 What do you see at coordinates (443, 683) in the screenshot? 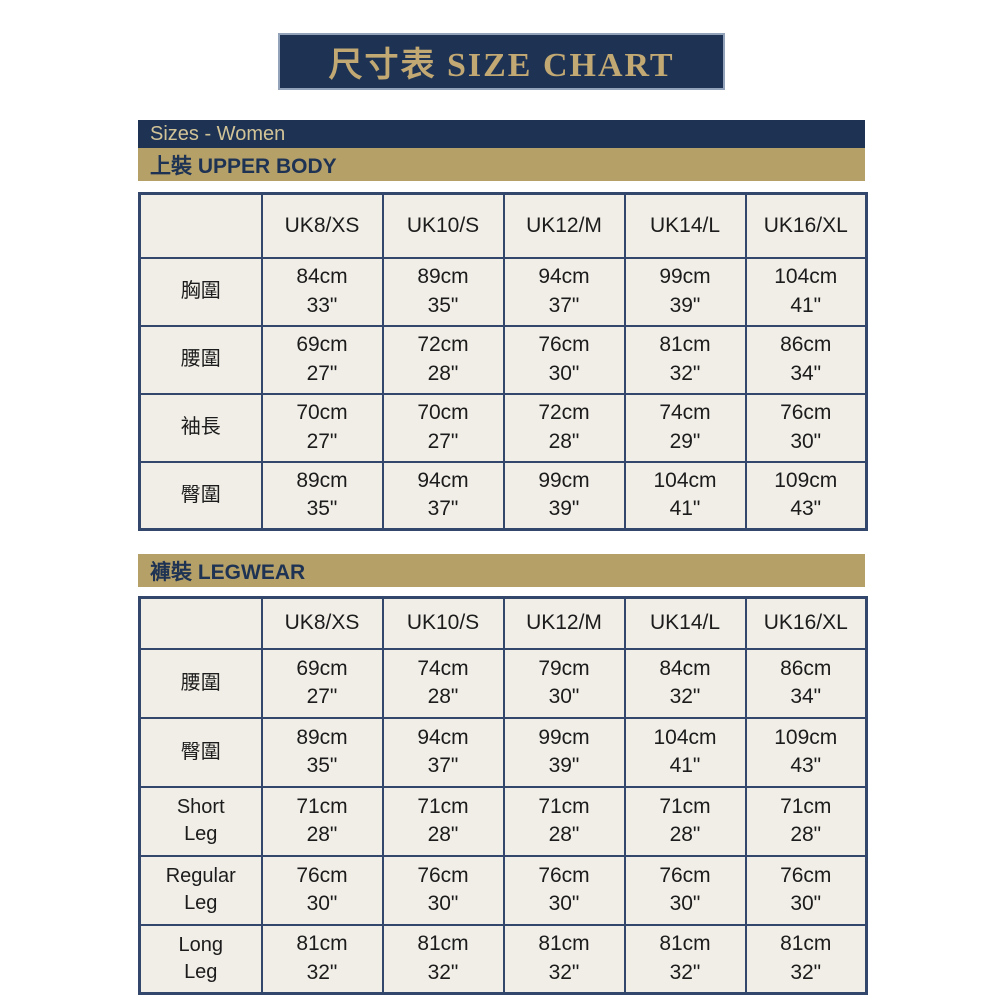
I see `size-value-cell: 74cm 28"` at bounding box center [443, 683].